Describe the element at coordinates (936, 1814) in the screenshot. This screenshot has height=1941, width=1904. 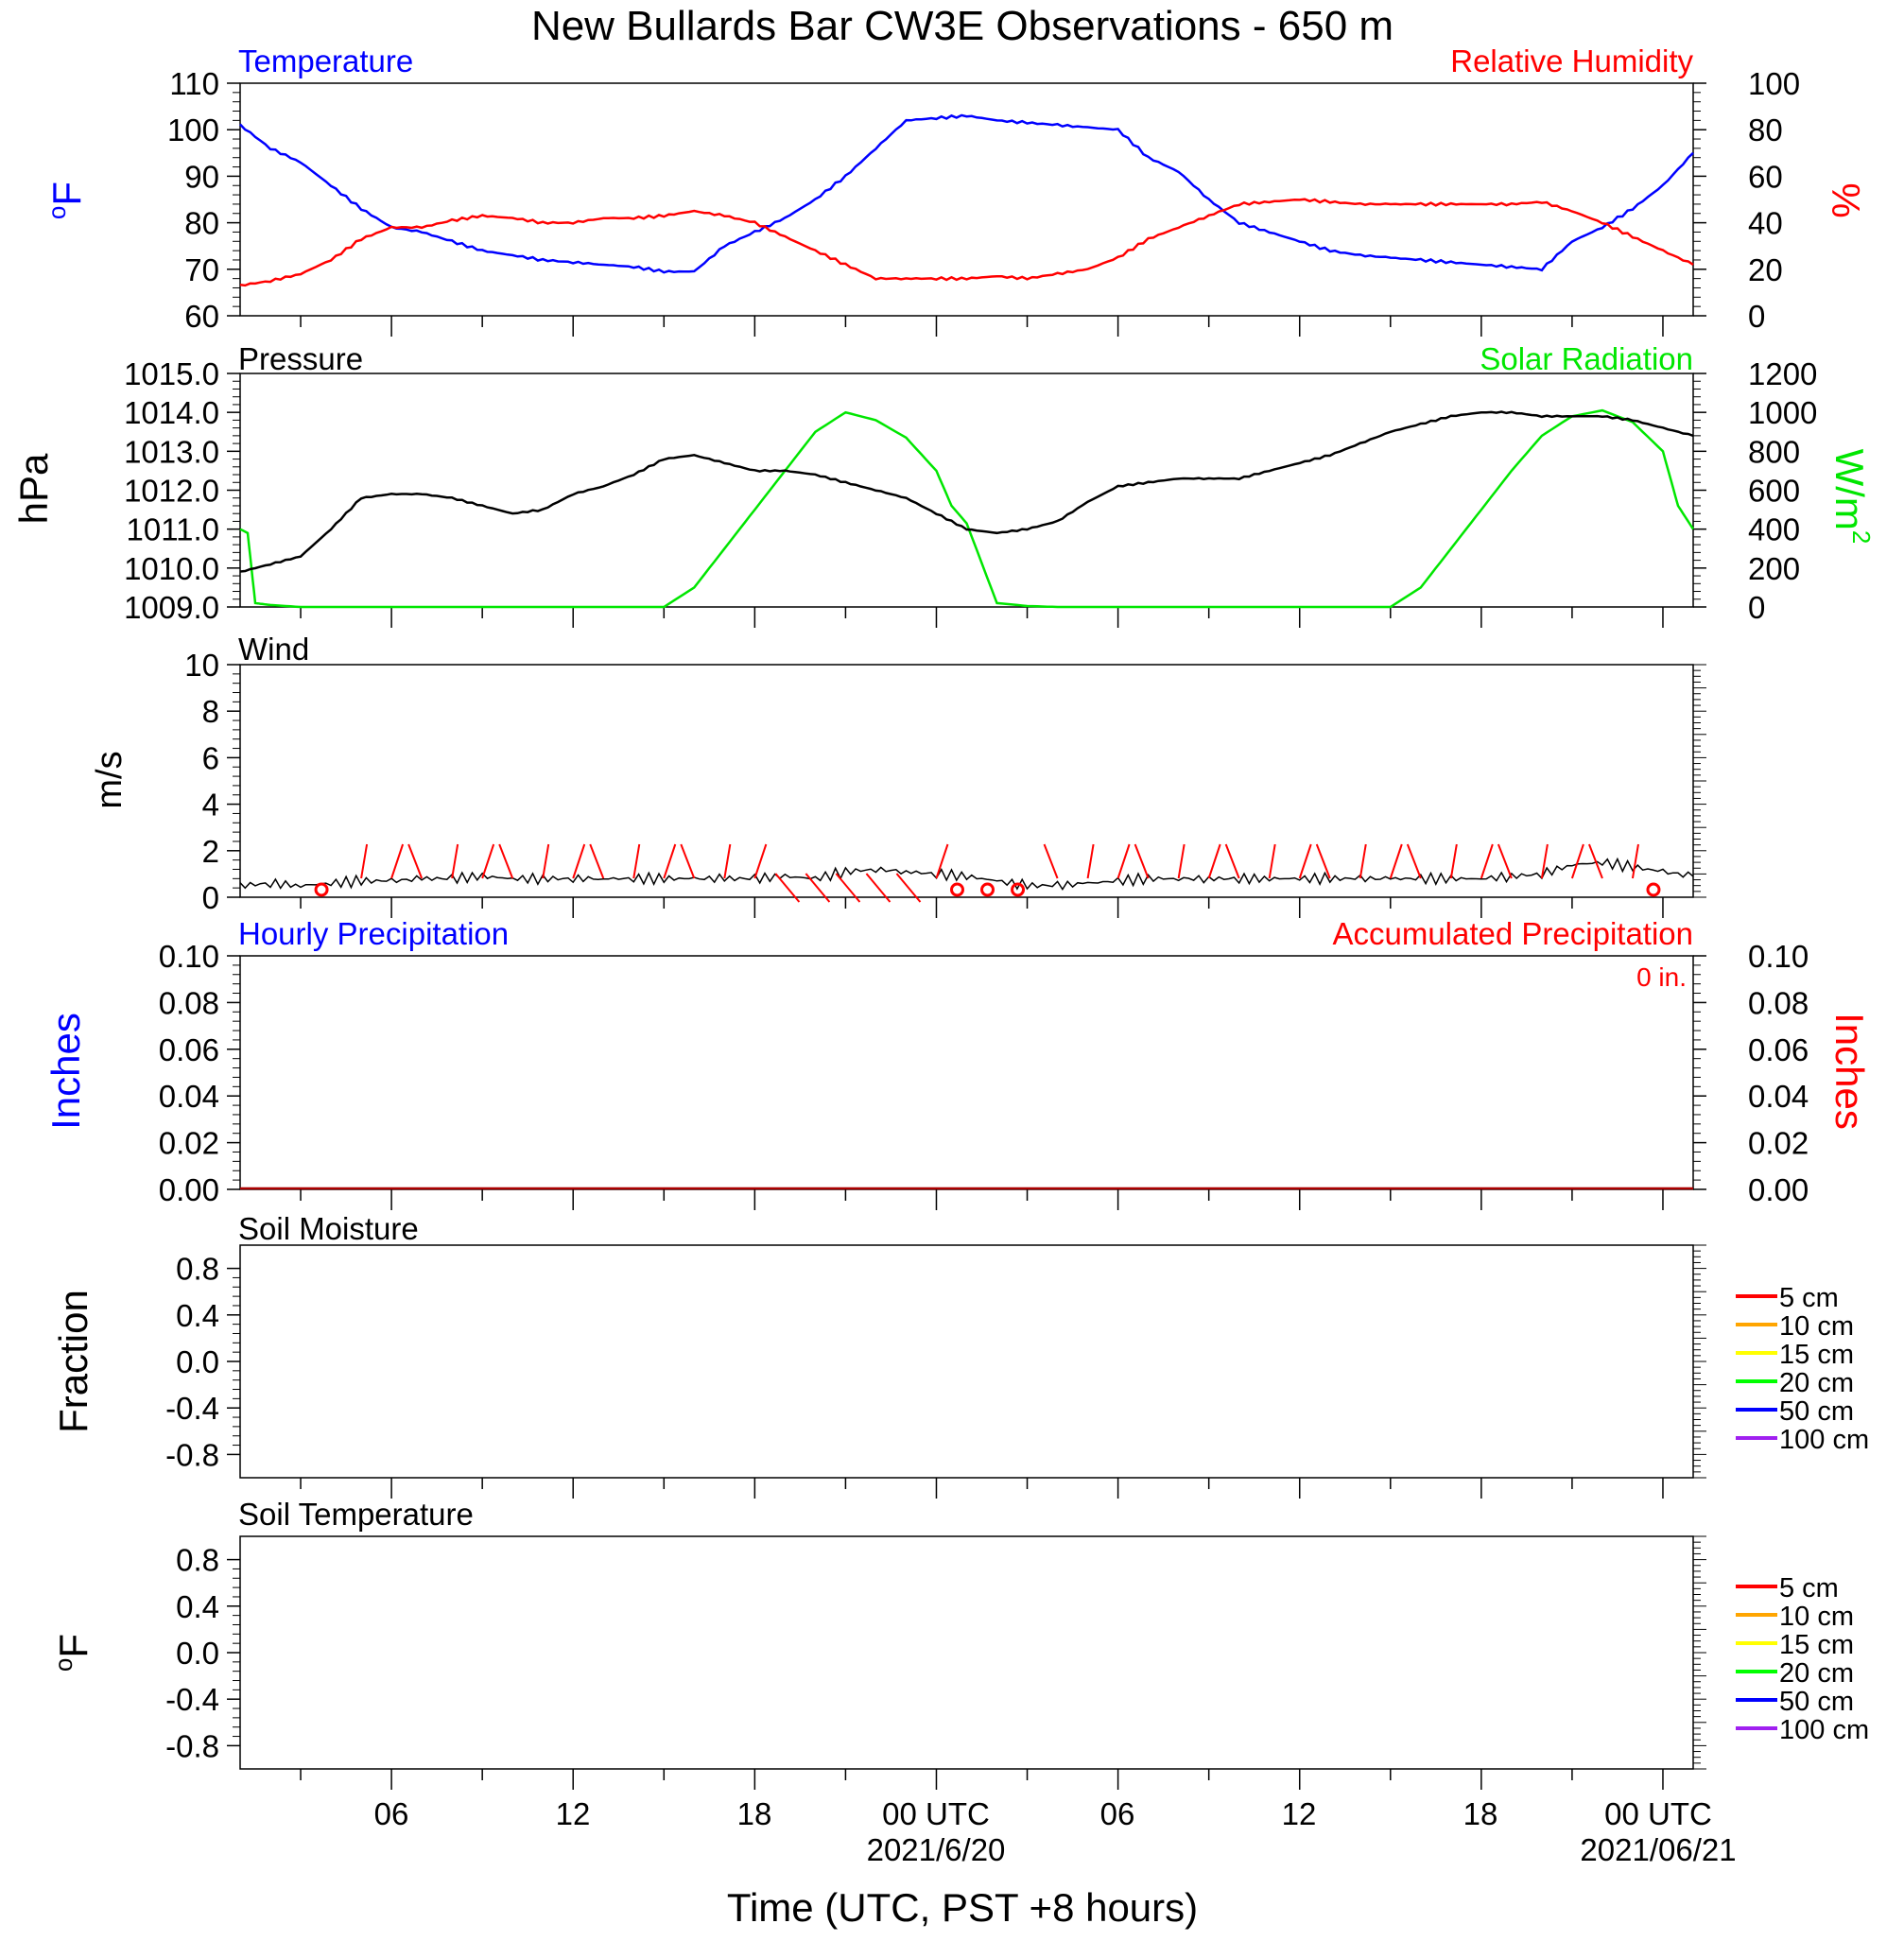
I see `x-tick-label: 00 UTC` at that location.